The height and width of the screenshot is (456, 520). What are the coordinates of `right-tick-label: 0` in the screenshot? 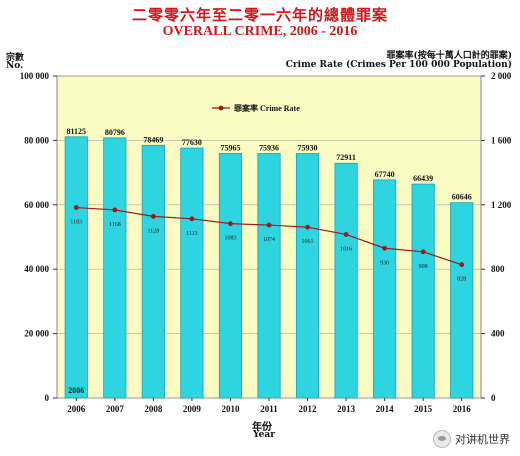 It's located at (493, 398).